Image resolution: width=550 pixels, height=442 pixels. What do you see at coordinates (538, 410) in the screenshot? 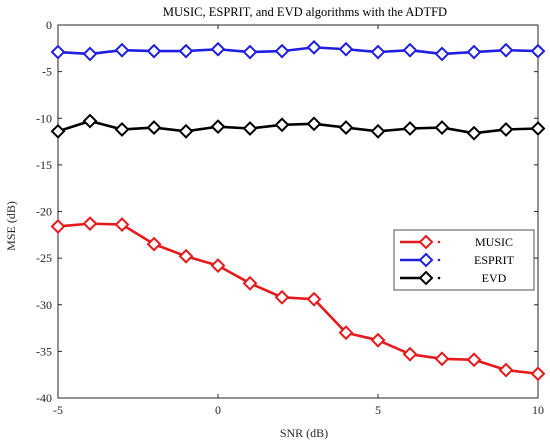
I see `x-tick-label: 10` at bounding box center [538, 410].